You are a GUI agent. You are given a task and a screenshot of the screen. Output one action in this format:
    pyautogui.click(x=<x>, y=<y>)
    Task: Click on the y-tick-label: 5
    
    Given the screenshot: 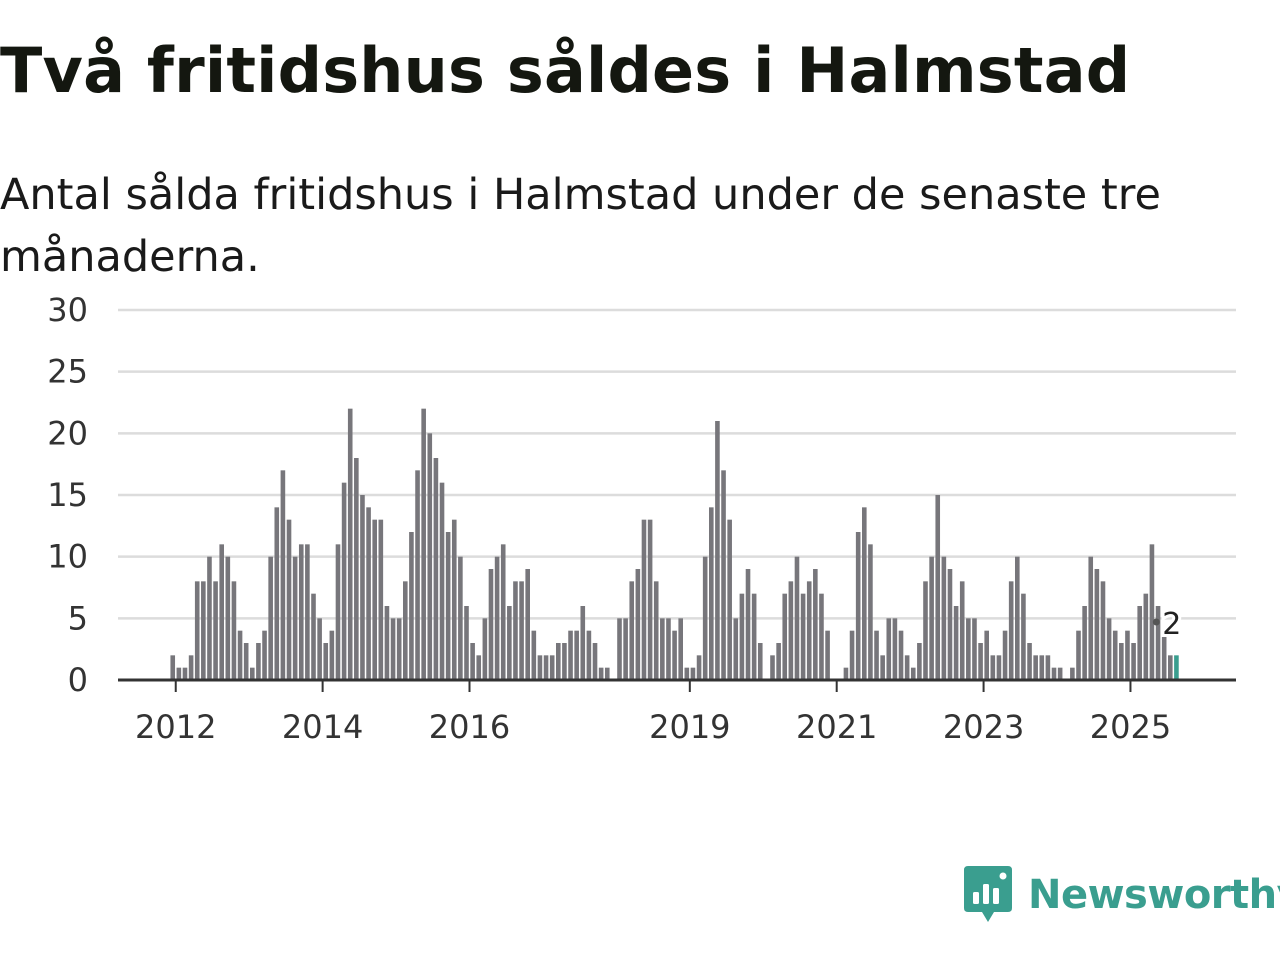 What is the action you would take?
    pyautogui.click(x=78, y=618)
    